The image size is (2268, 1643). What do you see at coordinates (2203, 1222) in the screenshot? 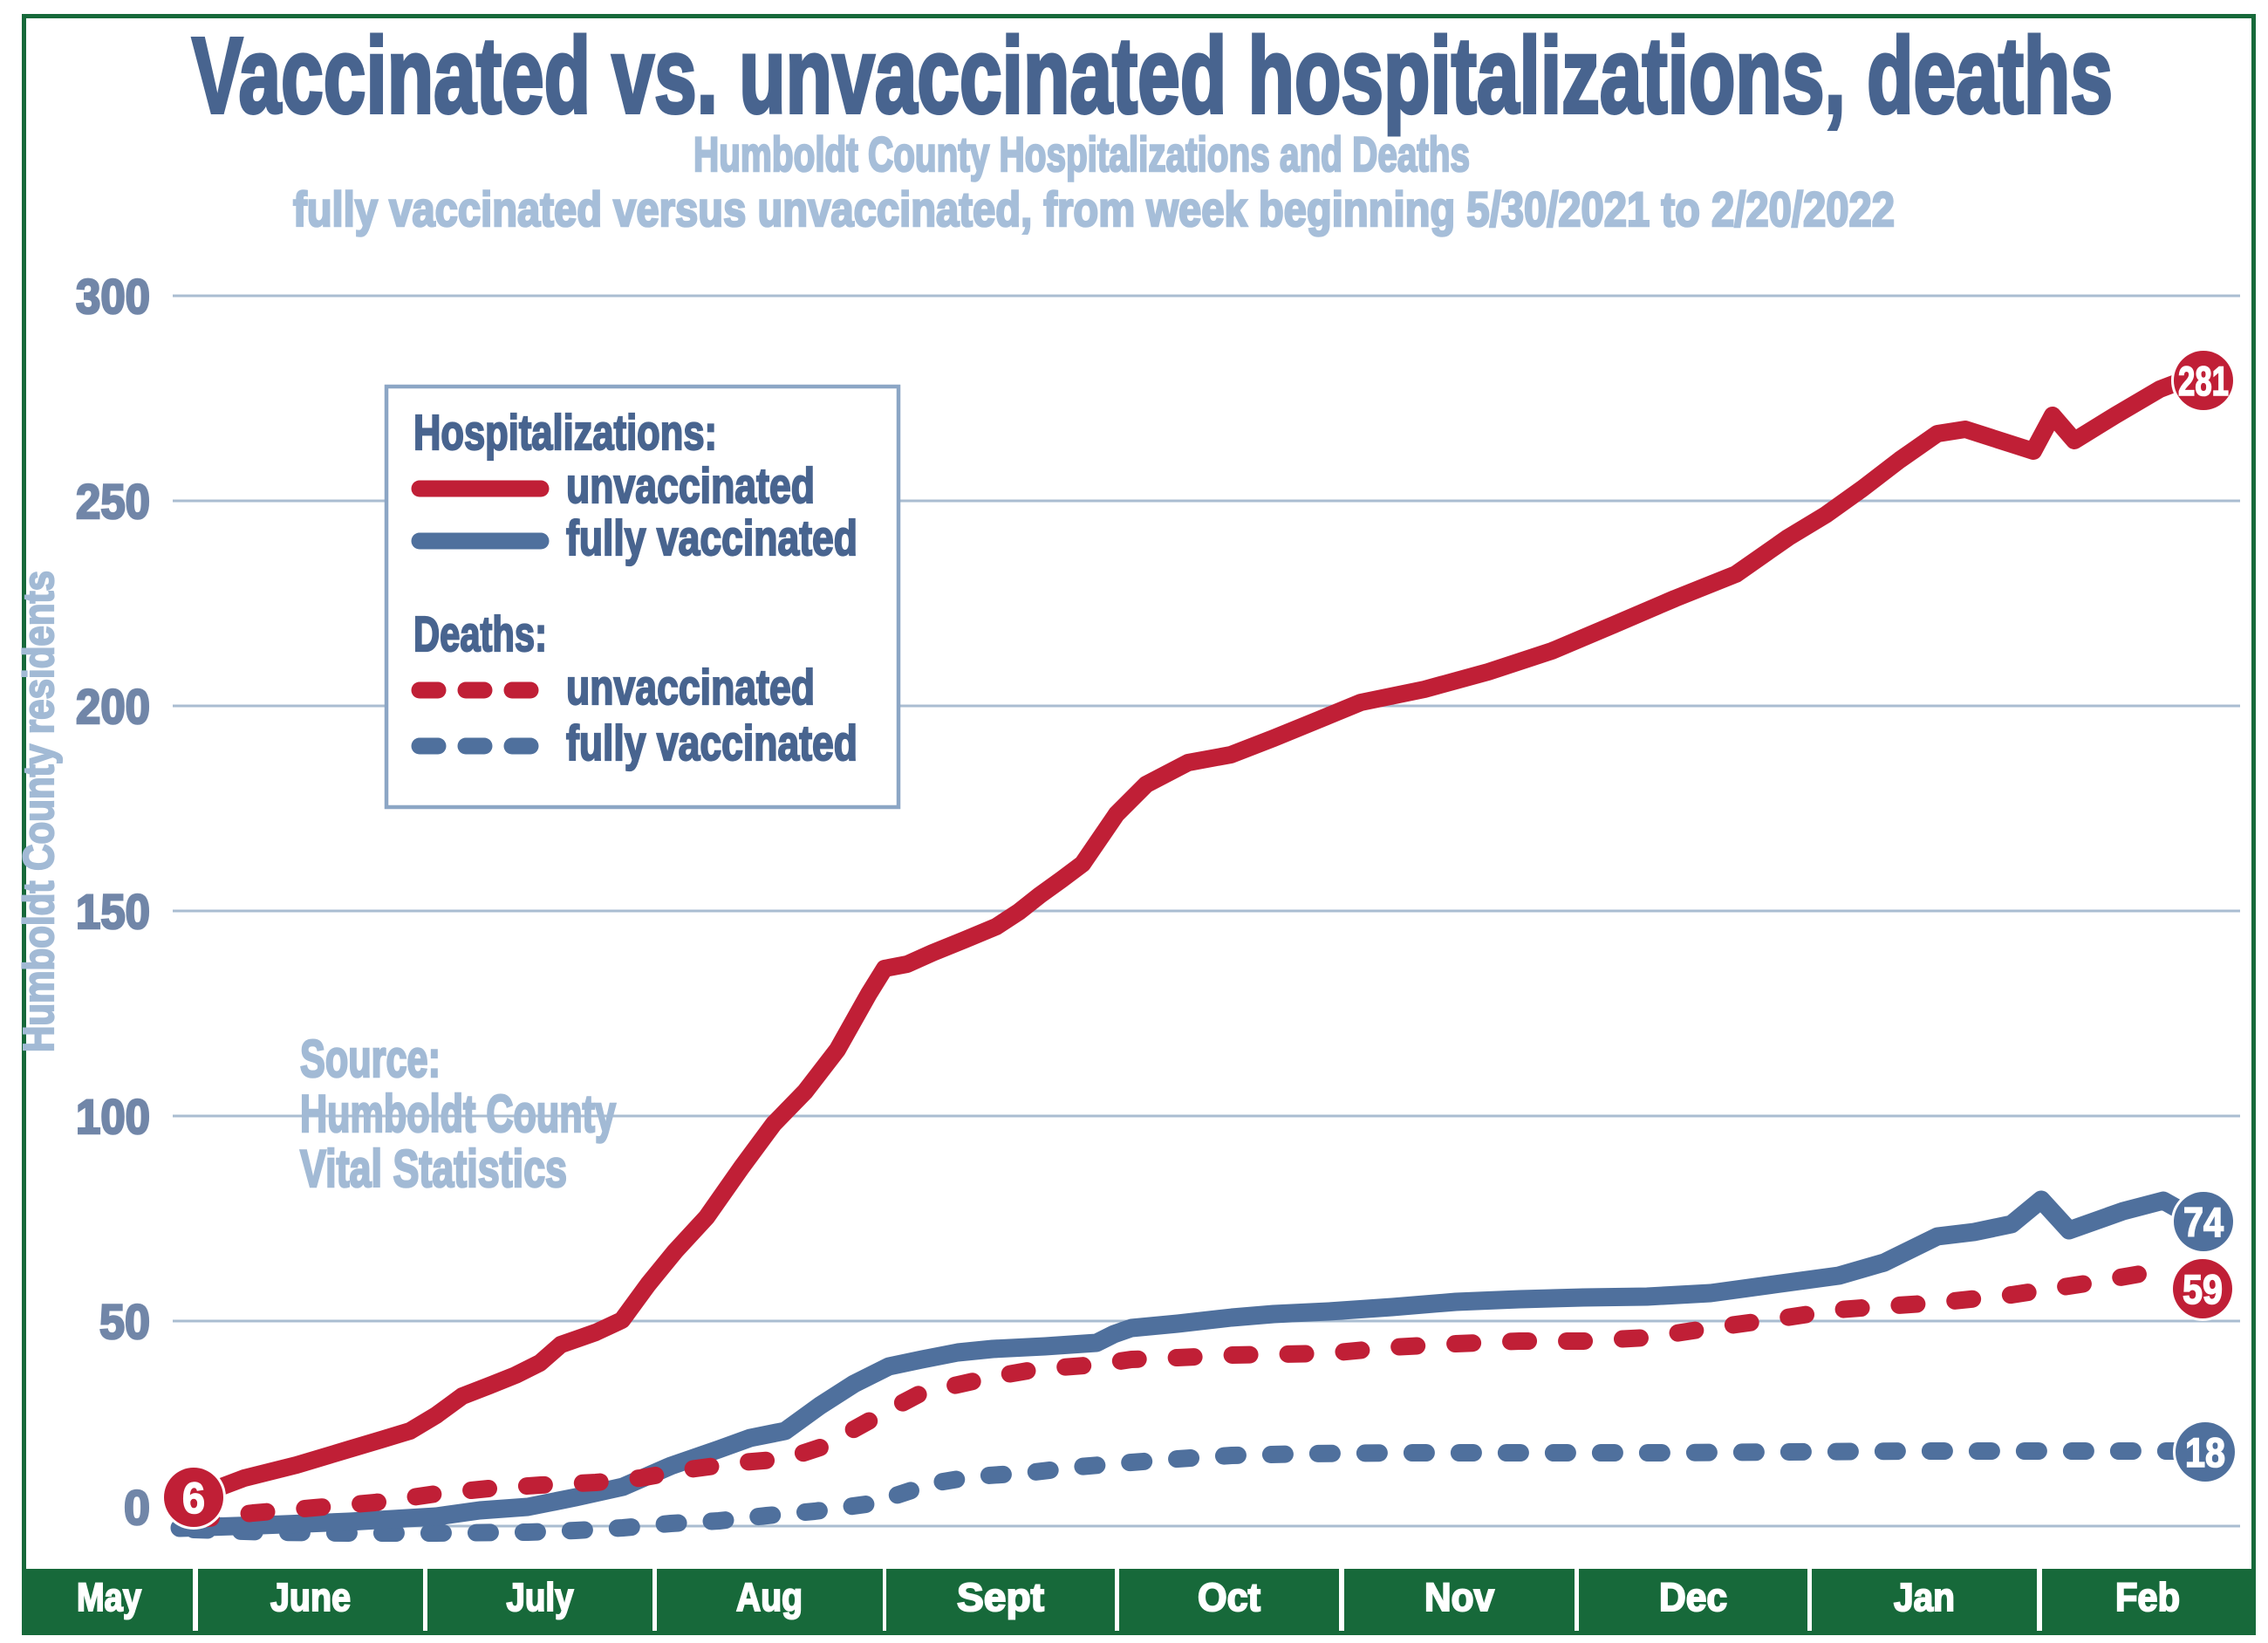
I see `svg-text: 74` at bounding box center [2203, 1222].